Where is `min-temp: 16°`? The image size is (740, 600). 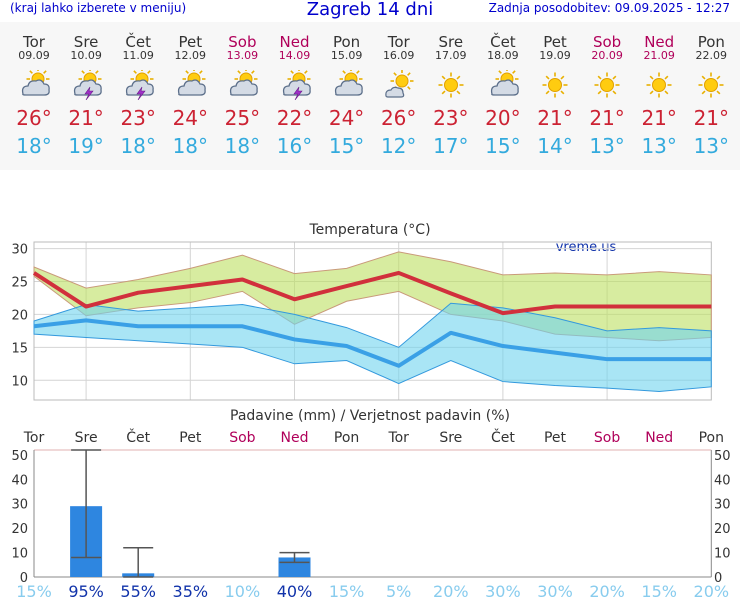 min-temp: 16° is located at coordinates (294, 146).